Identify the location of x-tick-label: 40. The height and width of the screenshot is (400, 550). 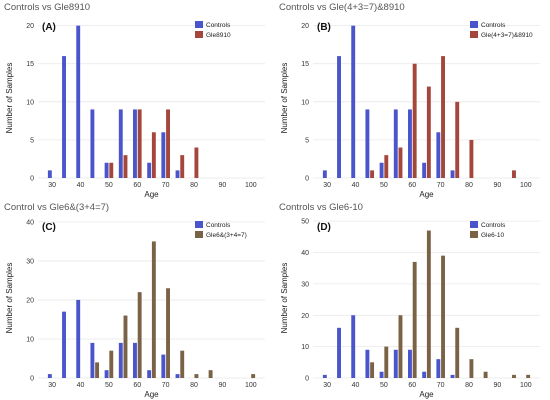
(356, 185).